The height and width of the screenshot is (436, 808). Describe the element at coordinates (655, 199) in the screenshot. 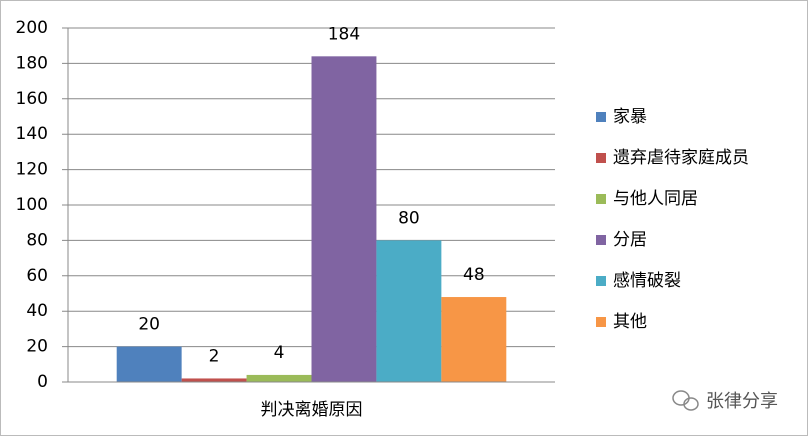

I see `legend-label: 与他人同居` at that location.